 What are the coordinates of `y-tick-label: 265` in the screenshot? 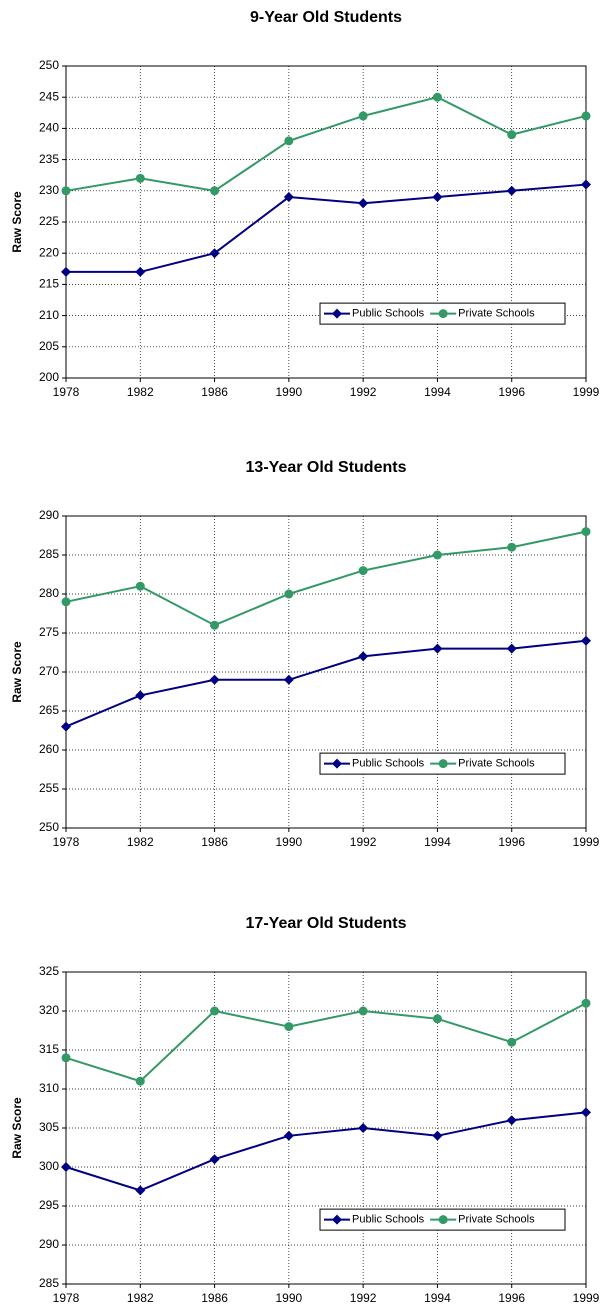 It's located at (49, 710).